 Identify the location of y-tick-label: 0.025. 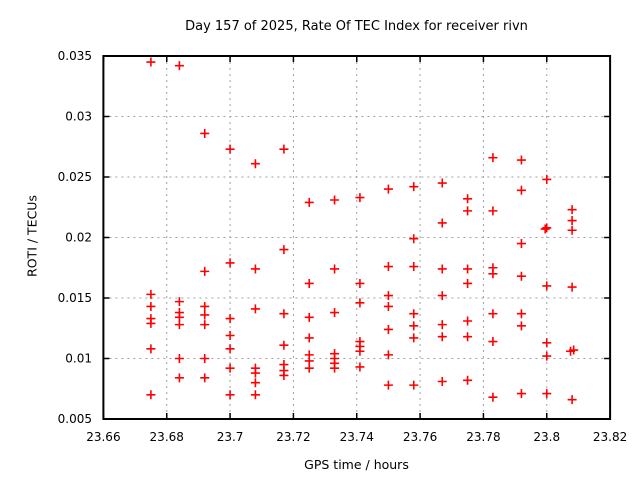
(75, 177).